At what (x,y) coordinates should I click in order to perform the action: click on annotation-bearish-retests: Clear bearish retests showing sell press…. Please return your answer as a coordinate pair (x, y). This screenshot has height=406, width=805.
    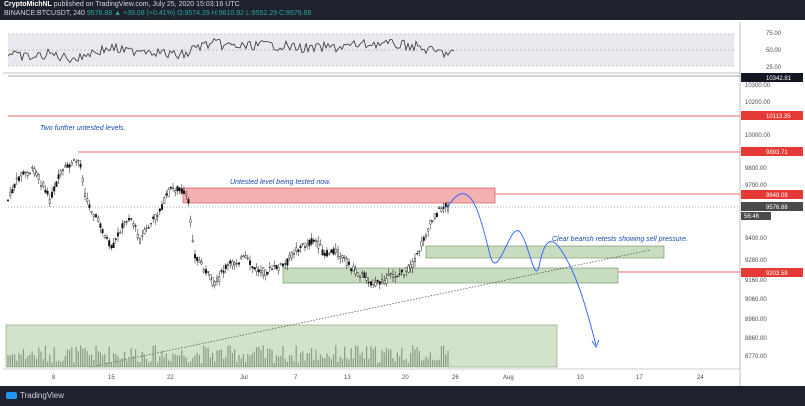
    Looking at the image, I should click on (620, 239).